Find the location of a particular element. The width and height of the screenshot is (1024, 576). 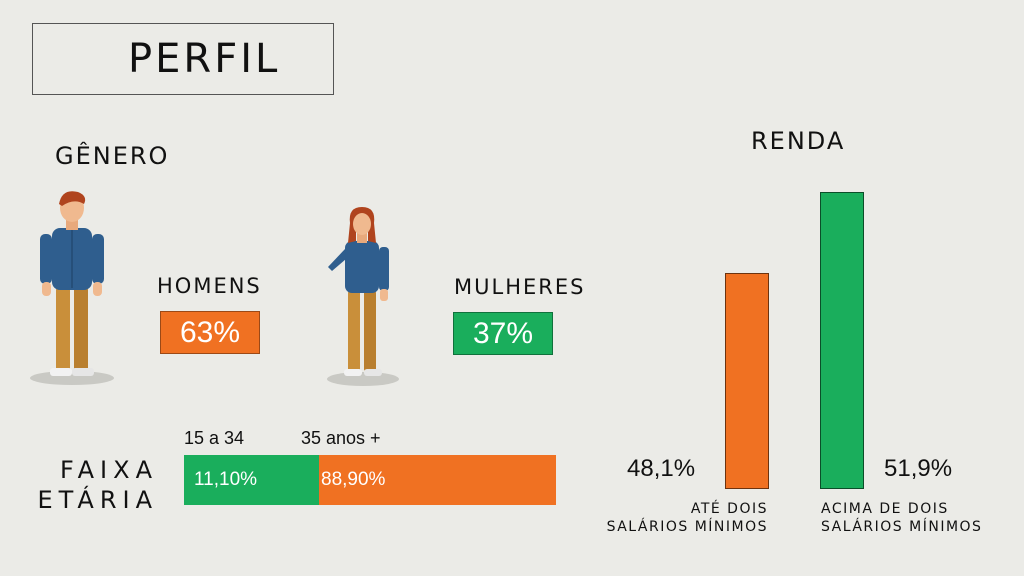

renda-caption-1-line1: ATÉ DOIS is located at coordinates (729, 509).